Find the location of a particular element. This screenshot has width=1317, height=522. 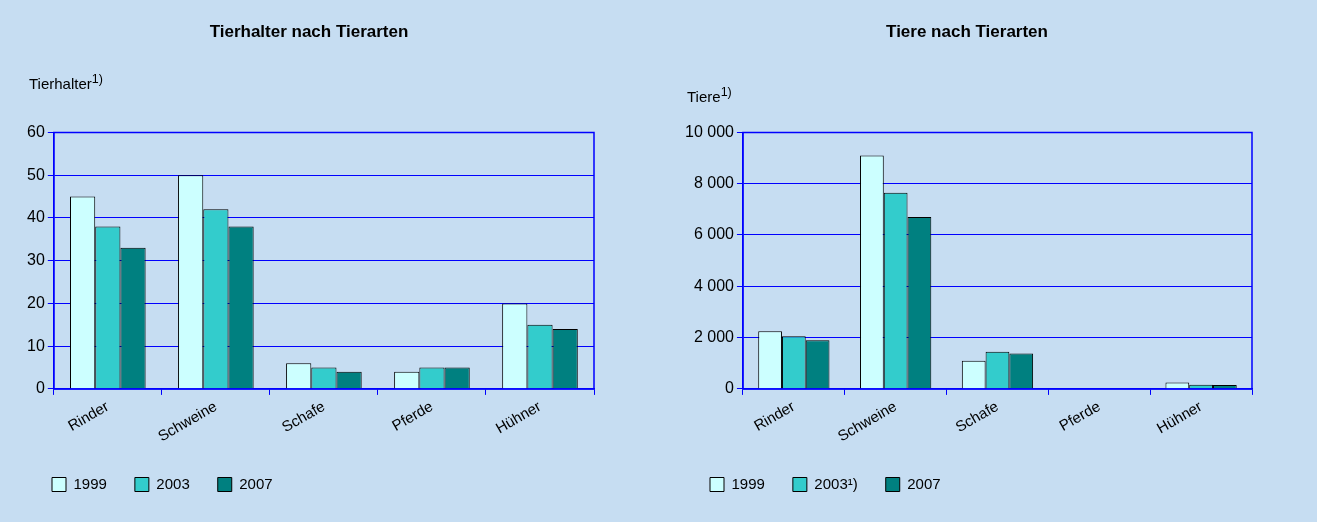

y-tick-label: 6 000 is located at coordinates (714, 234).